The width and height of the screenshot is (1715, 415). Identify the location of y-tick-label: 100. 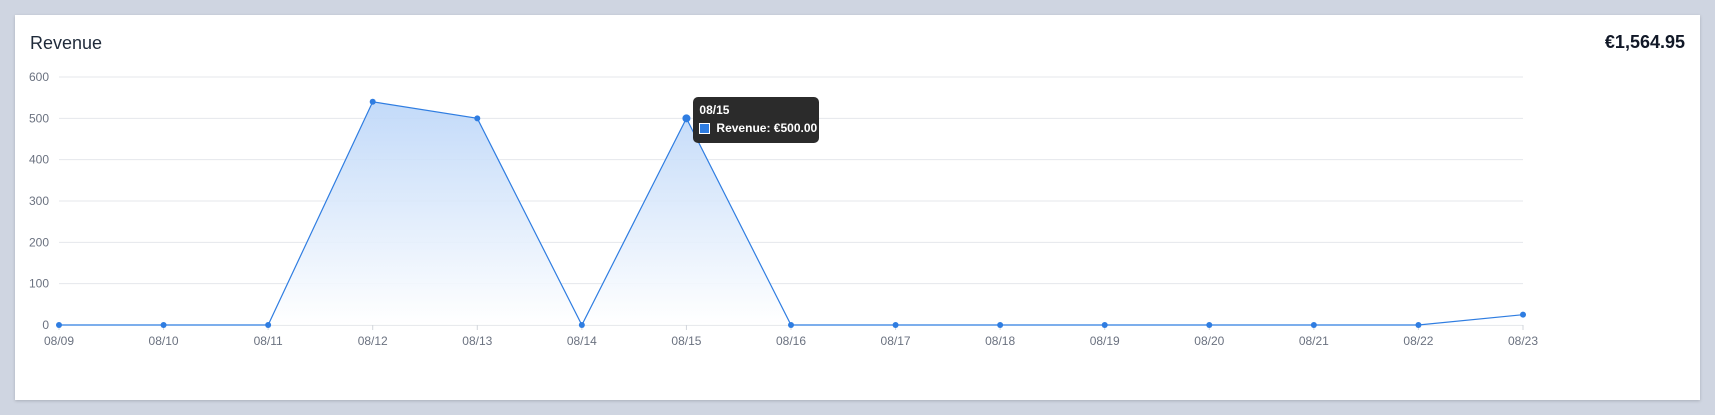
(39, 284).